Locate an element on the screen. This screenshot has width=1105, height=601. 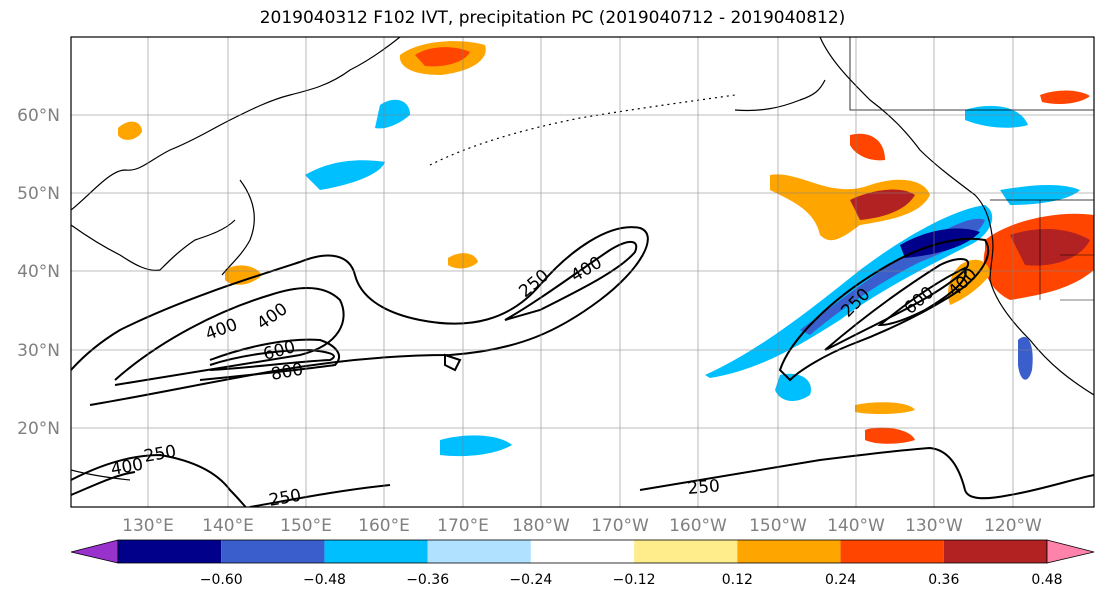
colorbar-tick-label: −0.48 is located at coordinates (324, 580).